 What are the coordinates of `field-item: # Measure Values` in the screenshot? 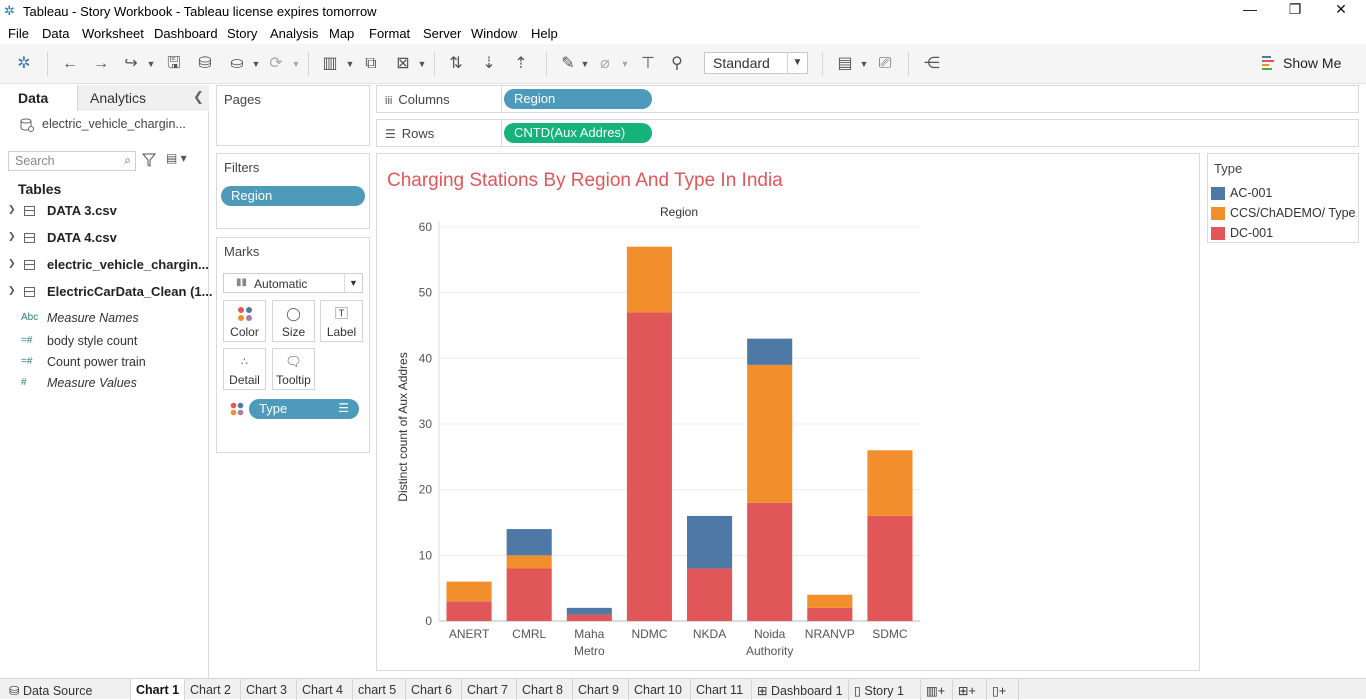 It's located at (104, 385).